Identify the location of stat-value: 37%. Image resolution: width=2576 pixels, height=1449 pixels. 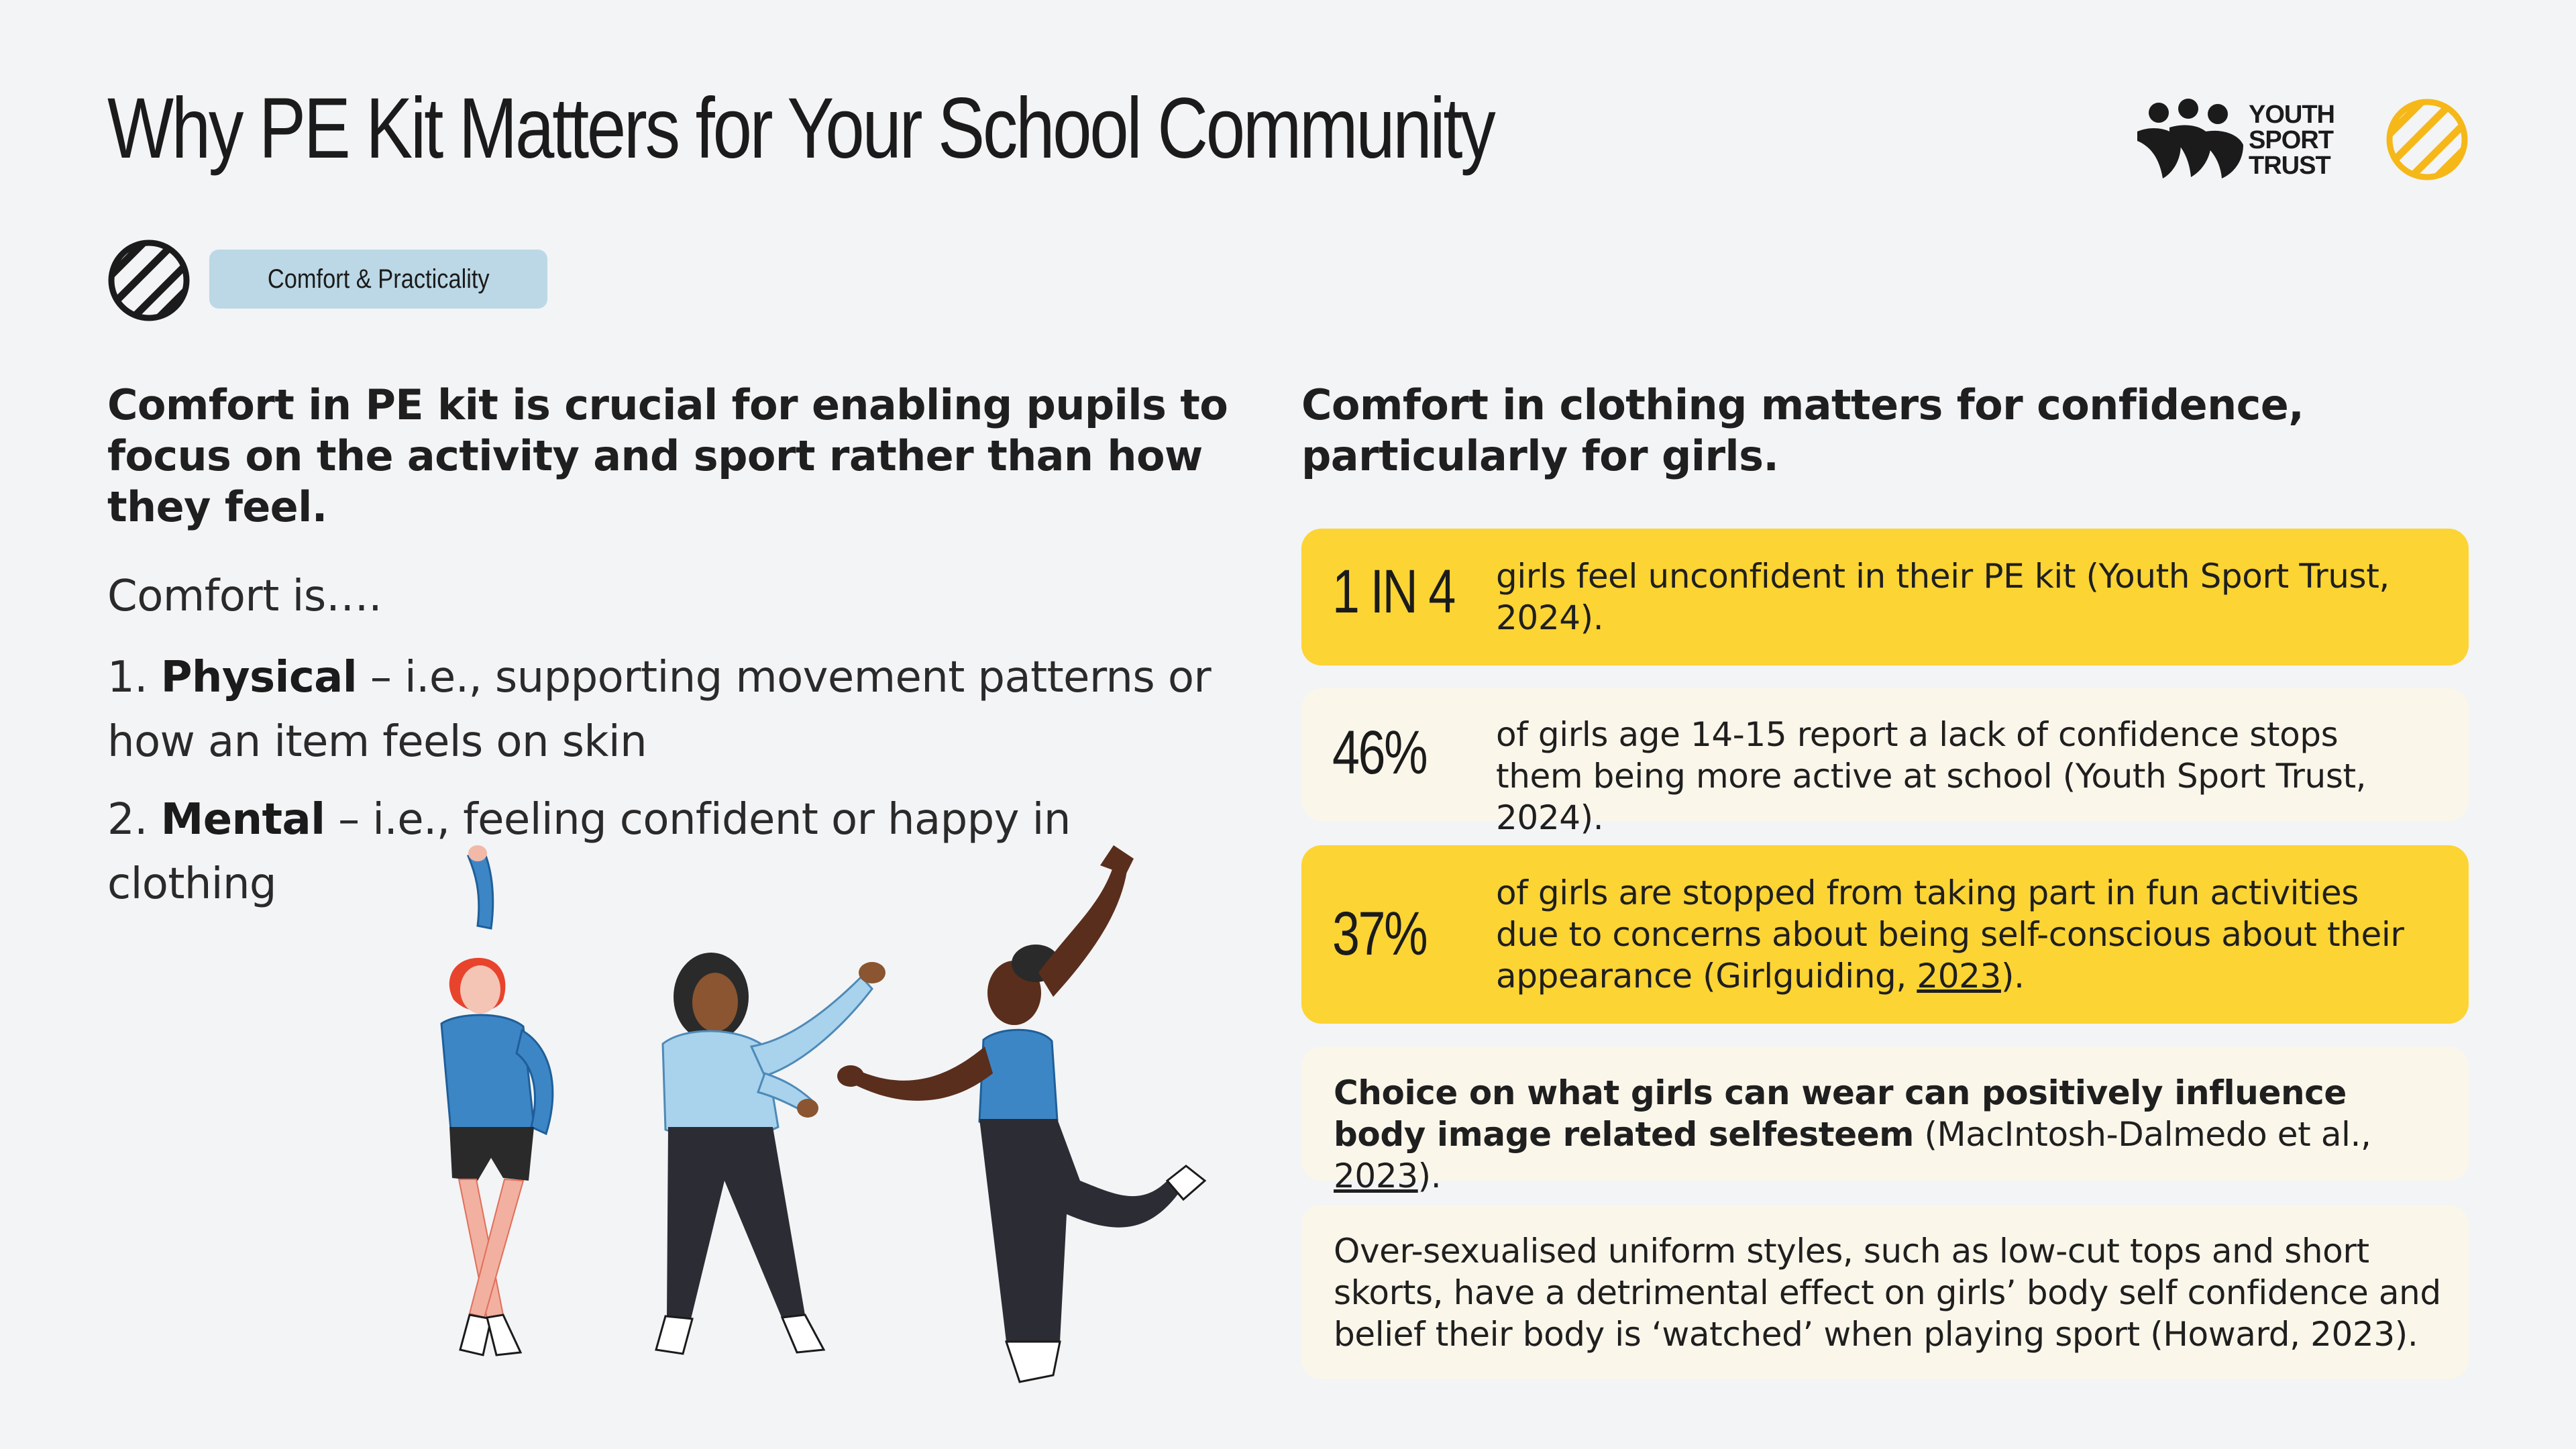
(1380, 934).